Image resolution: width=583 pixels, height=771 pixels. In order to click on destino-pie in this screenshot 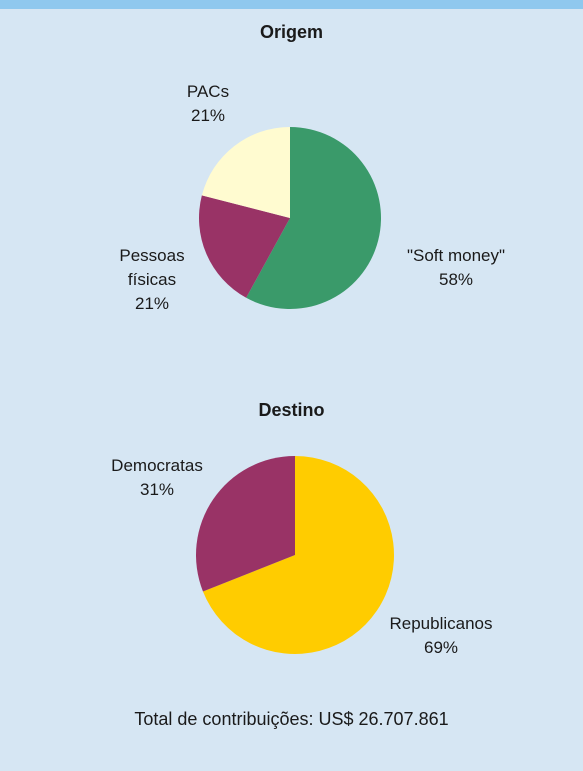, I will do `click(295, 555)`.